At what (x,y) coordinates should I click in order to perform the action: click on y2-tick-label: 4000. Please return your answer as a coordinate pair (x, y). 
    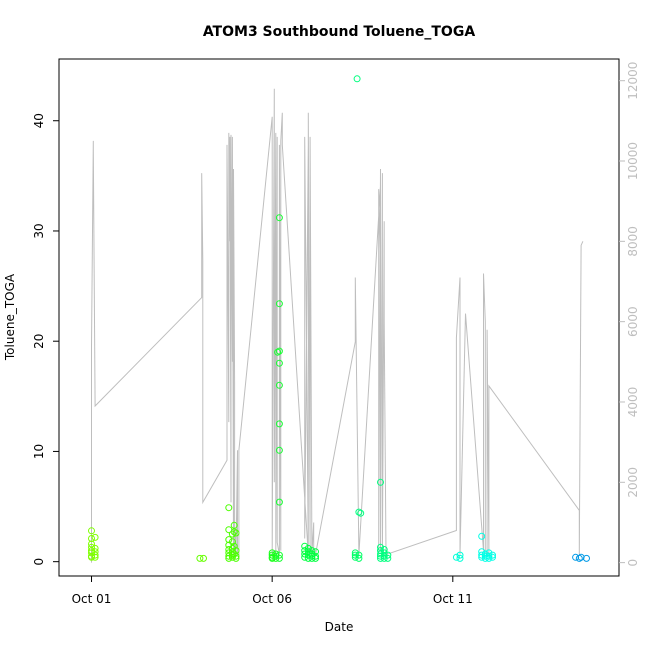
    Looking at the image, I should click on (633, 402).